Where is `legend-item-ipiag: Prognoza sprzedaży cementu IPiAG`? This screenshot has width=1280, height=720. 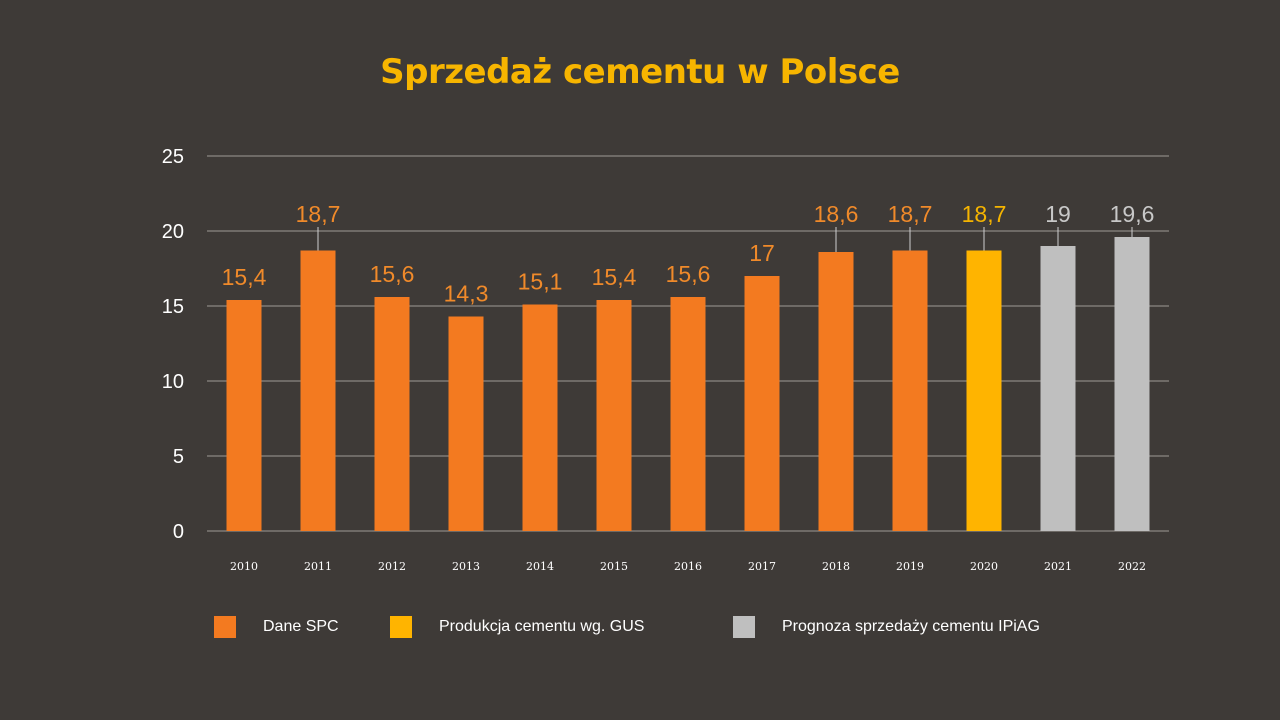
legend-item-ipiag: Prognoza sprzedaży cementu IPiAG is located at coordinates (886, 627).